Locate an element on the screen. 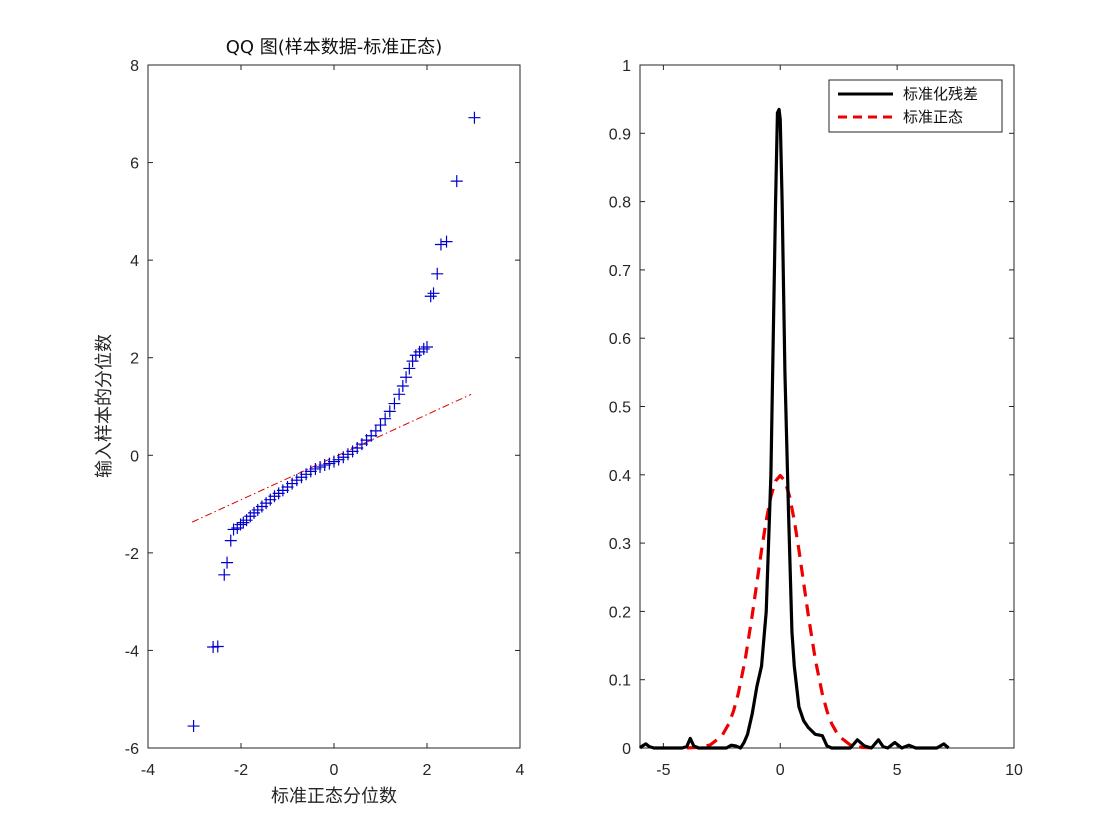  qq-y-tick-label: -4 is located at coordinates (132, 651).